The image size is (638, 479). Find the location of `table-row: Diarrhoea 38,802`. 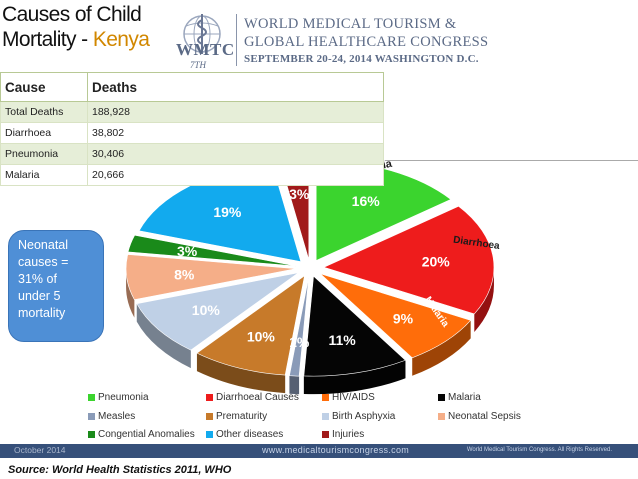

table-row: Diarrhoea 38,802 is located at coordinates (192, 133).